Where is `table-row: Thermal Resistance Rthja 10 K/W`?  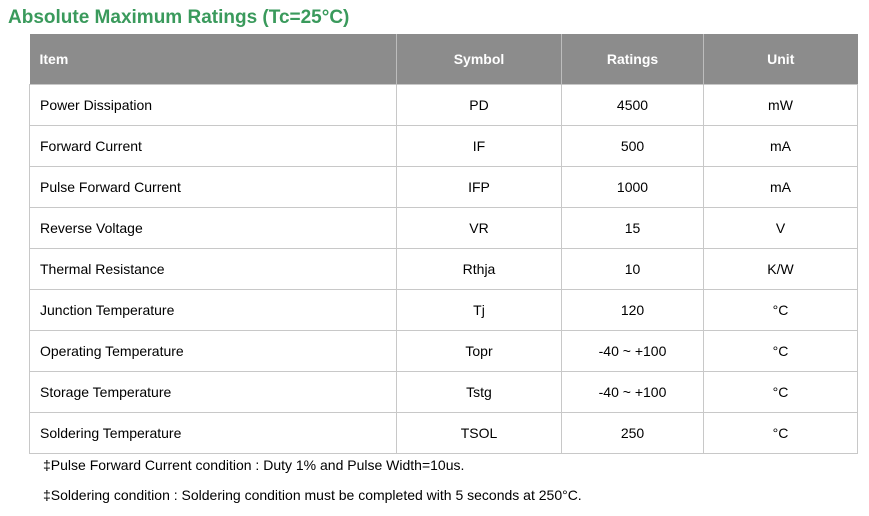 table-row: Thermal Resistance Rthja 10 K/W is located at coordinates (443, 269).